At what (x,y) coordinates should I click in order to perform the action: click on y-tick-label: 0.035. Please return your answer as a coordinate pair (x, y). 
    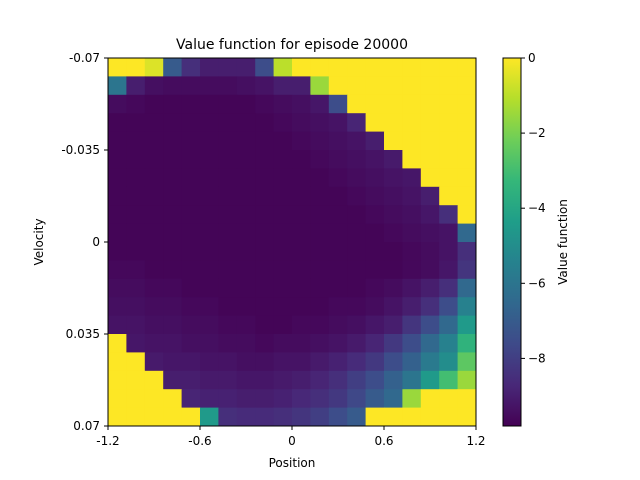
    Looking at the image, I should click on (83, 334).